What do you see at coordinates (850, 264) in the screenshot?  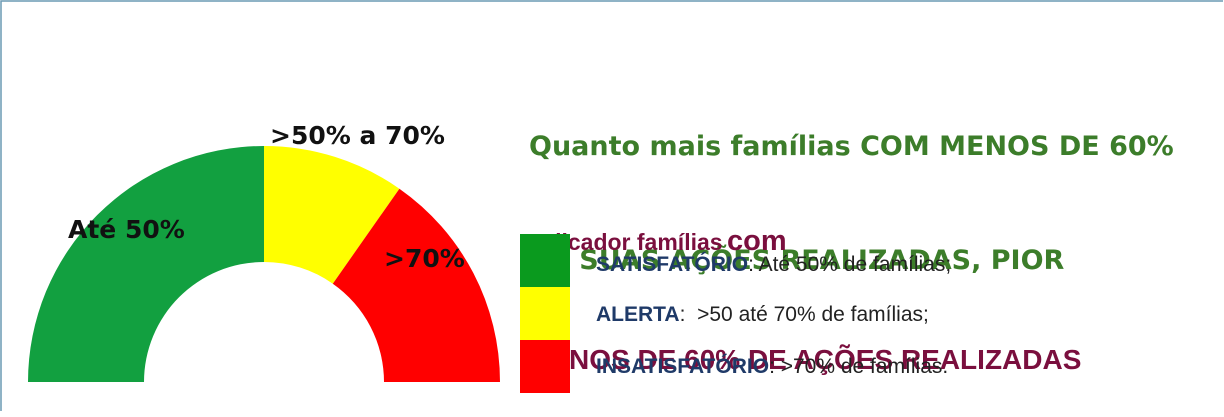 I see `legend-text: : Até 50% de famílias;` at bounding box center [850, 264].